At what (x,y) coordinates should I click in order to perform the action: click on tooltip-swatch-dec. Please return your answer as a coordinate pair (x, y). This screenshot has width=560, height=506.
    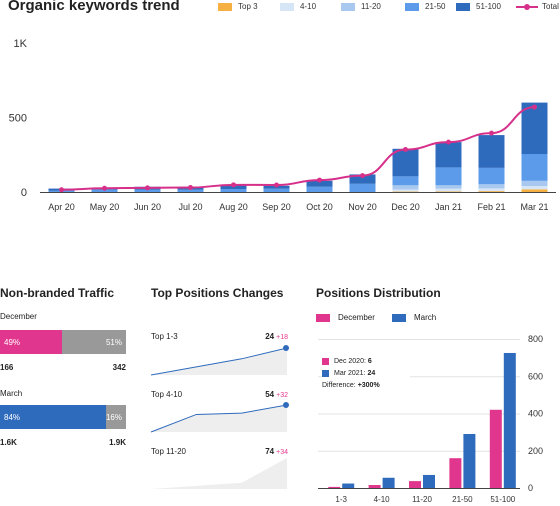
    Looking at the image, I should click on (325, 361).